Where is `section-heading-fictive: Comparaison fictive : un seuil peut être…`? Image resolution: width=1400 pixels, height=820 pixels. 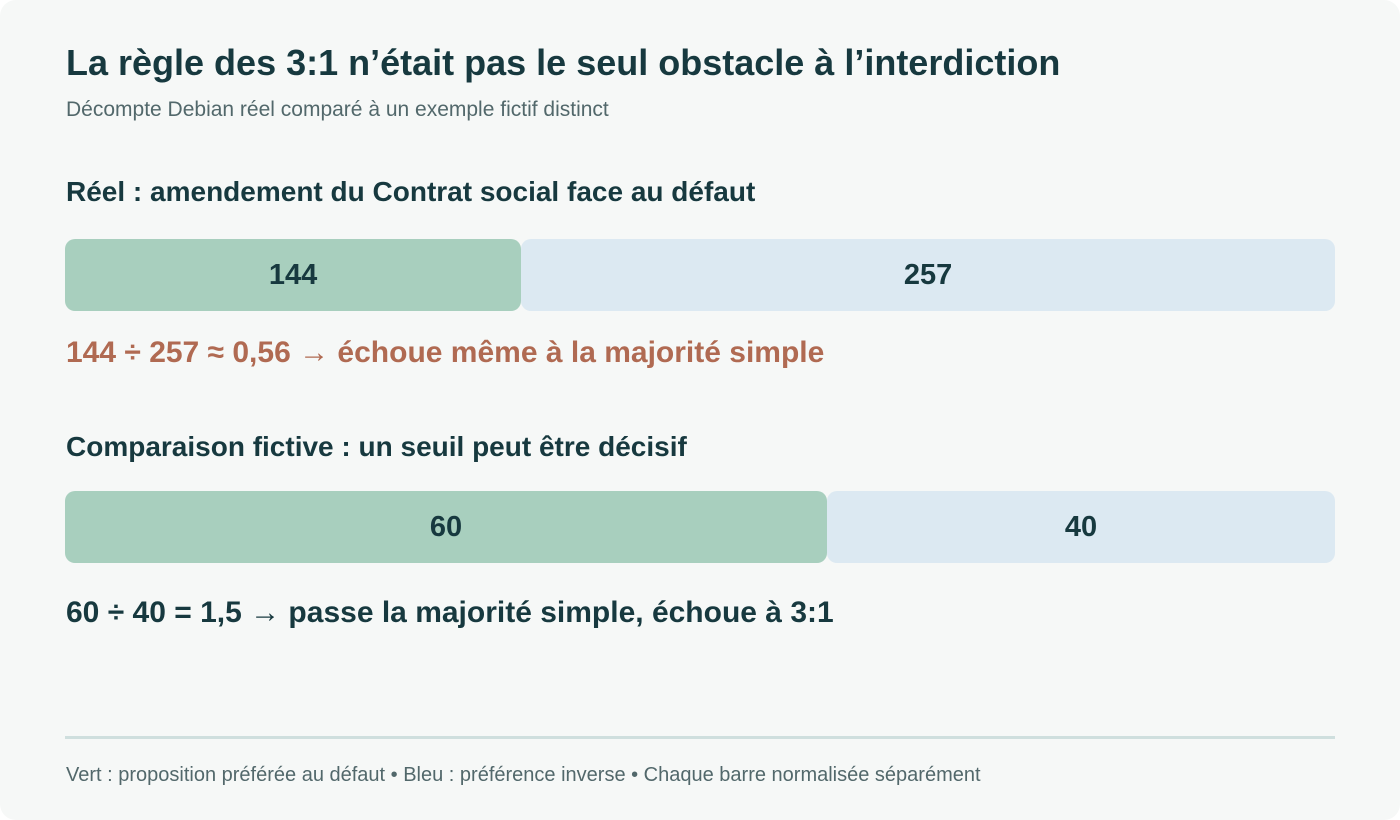
section-heading-fictive: Comparaison fictive : un seuil peut être… is located at coordinates (376, 446).